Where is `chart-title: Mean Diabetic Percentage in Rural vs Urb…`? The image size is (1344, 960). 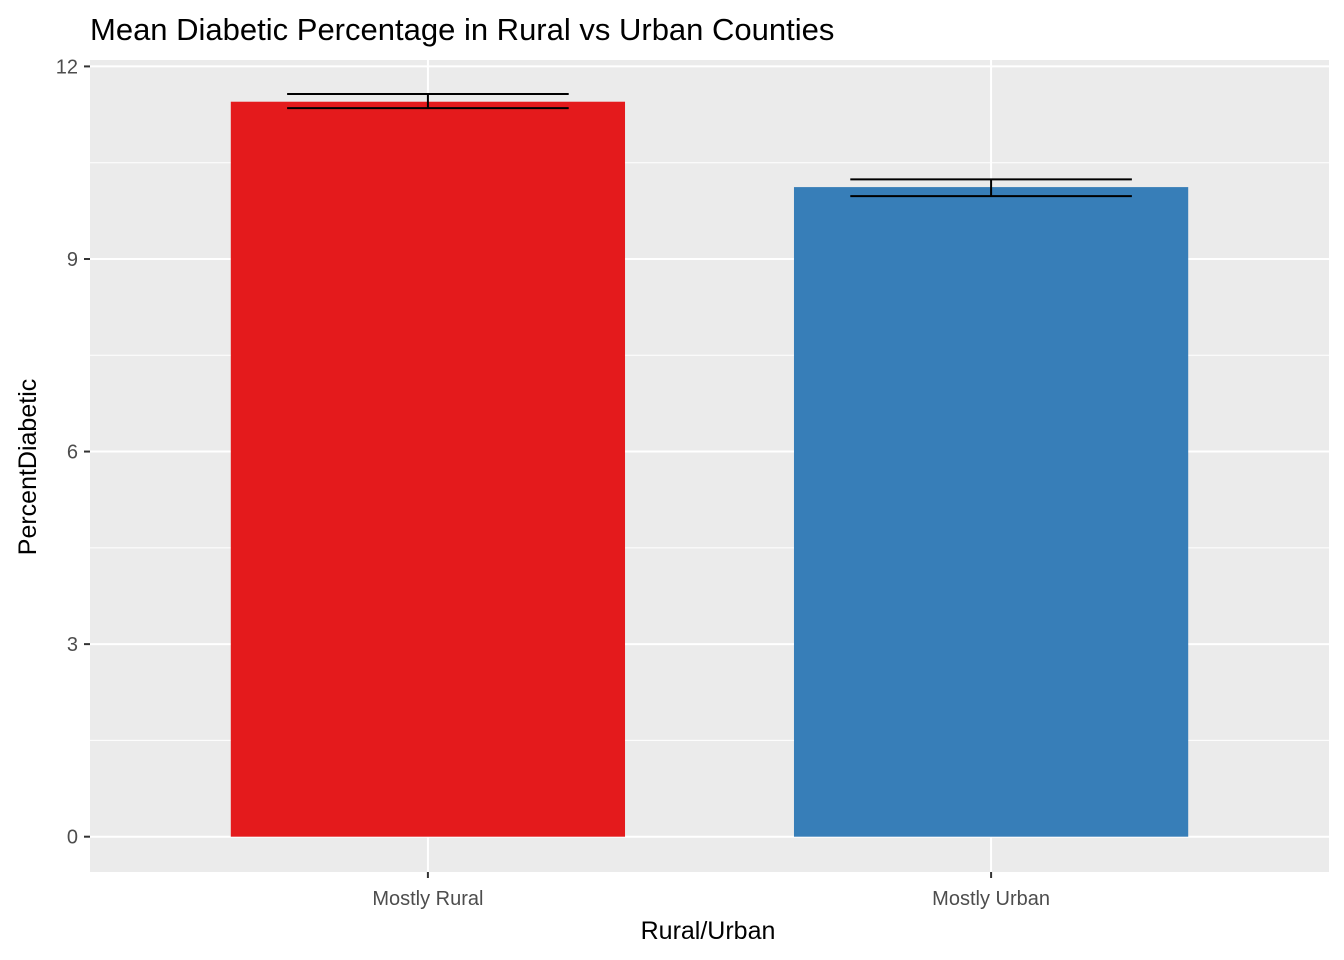
chart-title: Mean Diabetic Percentage in Rural vs Urb… is located at coordinates (462, 29).